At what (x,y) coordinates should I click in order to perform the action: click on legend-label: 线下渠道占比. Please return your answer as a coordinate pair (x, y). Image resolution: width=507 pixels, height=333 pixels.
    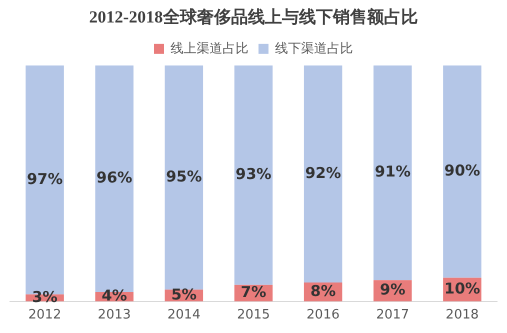
    Looking at the image, I should click on (314, 48).